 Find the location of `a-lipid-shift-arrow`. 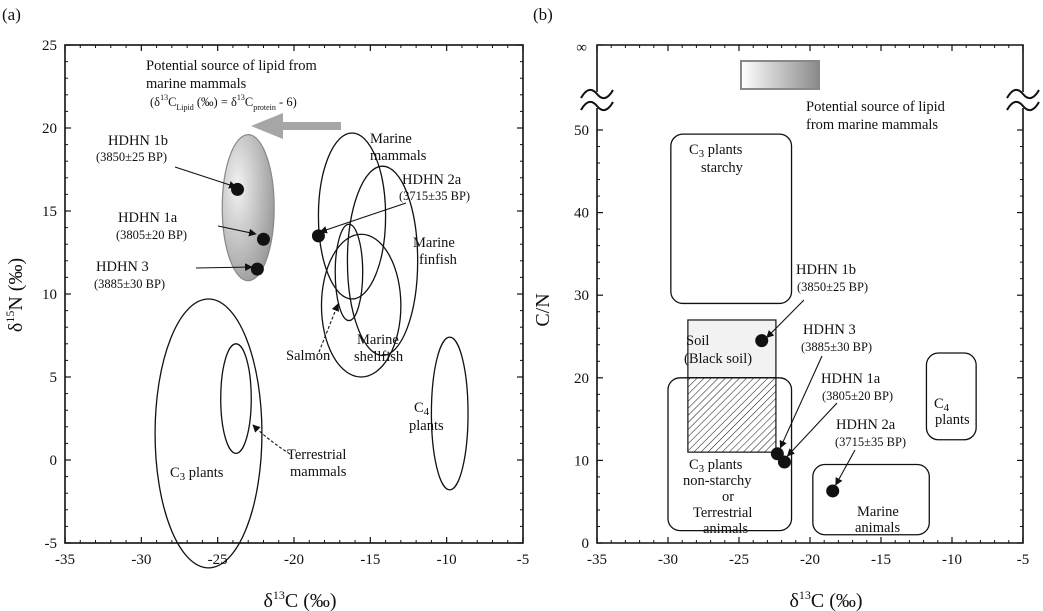

a-lipid-shift-arrow is located at coordinates (296, 126).